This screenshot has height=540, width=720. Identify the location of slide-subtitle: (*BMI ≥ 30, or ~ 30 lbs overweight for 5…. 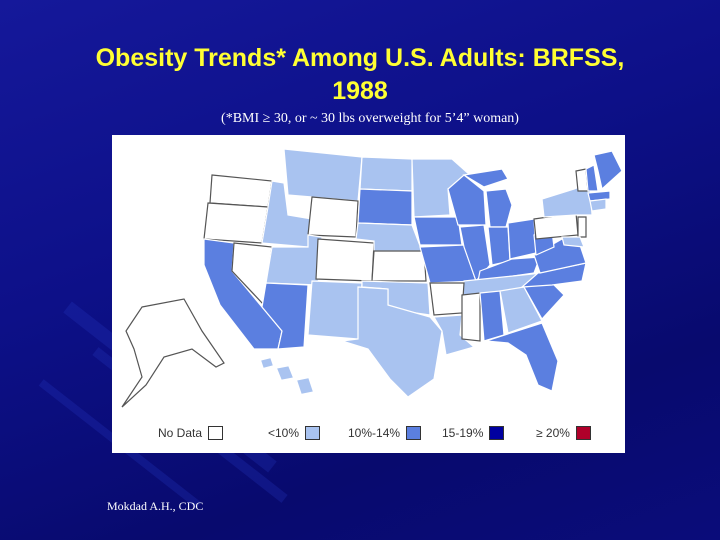
(370, 118).